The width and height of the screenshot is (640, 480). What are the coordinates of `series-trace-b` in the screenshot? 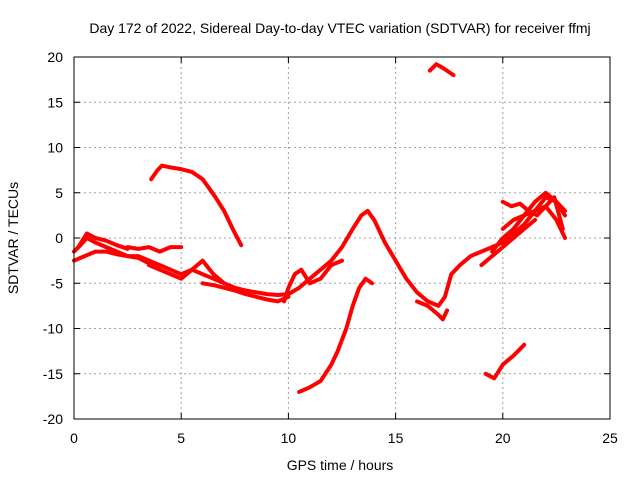 It's located at (117, 260).